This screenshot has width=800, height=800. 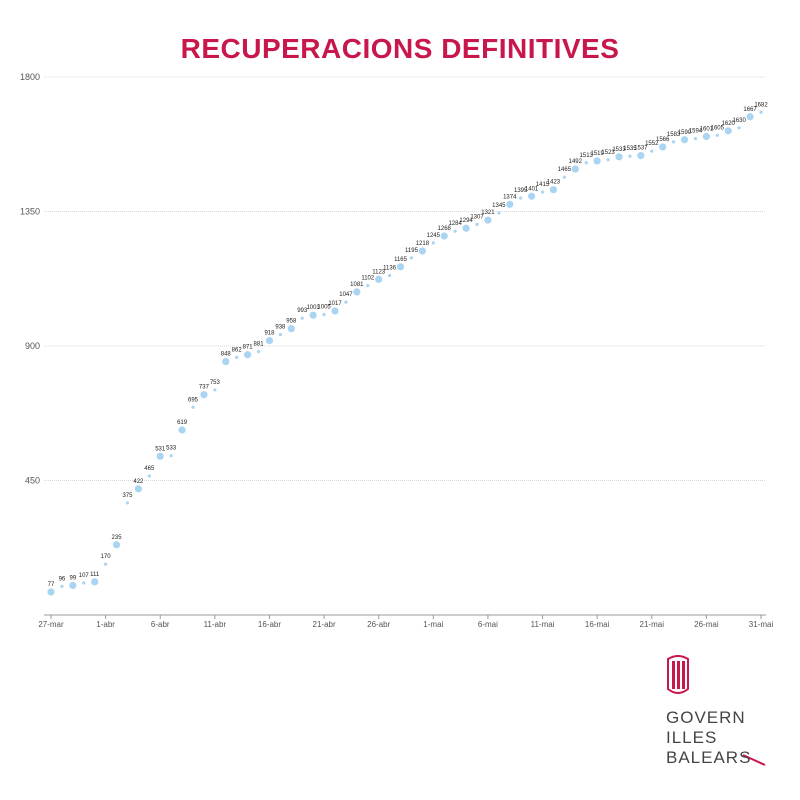 What do you see at coordinates (62, 579) in the screenshot?
I see `data-label: 96` at bounding box center [62, 579].